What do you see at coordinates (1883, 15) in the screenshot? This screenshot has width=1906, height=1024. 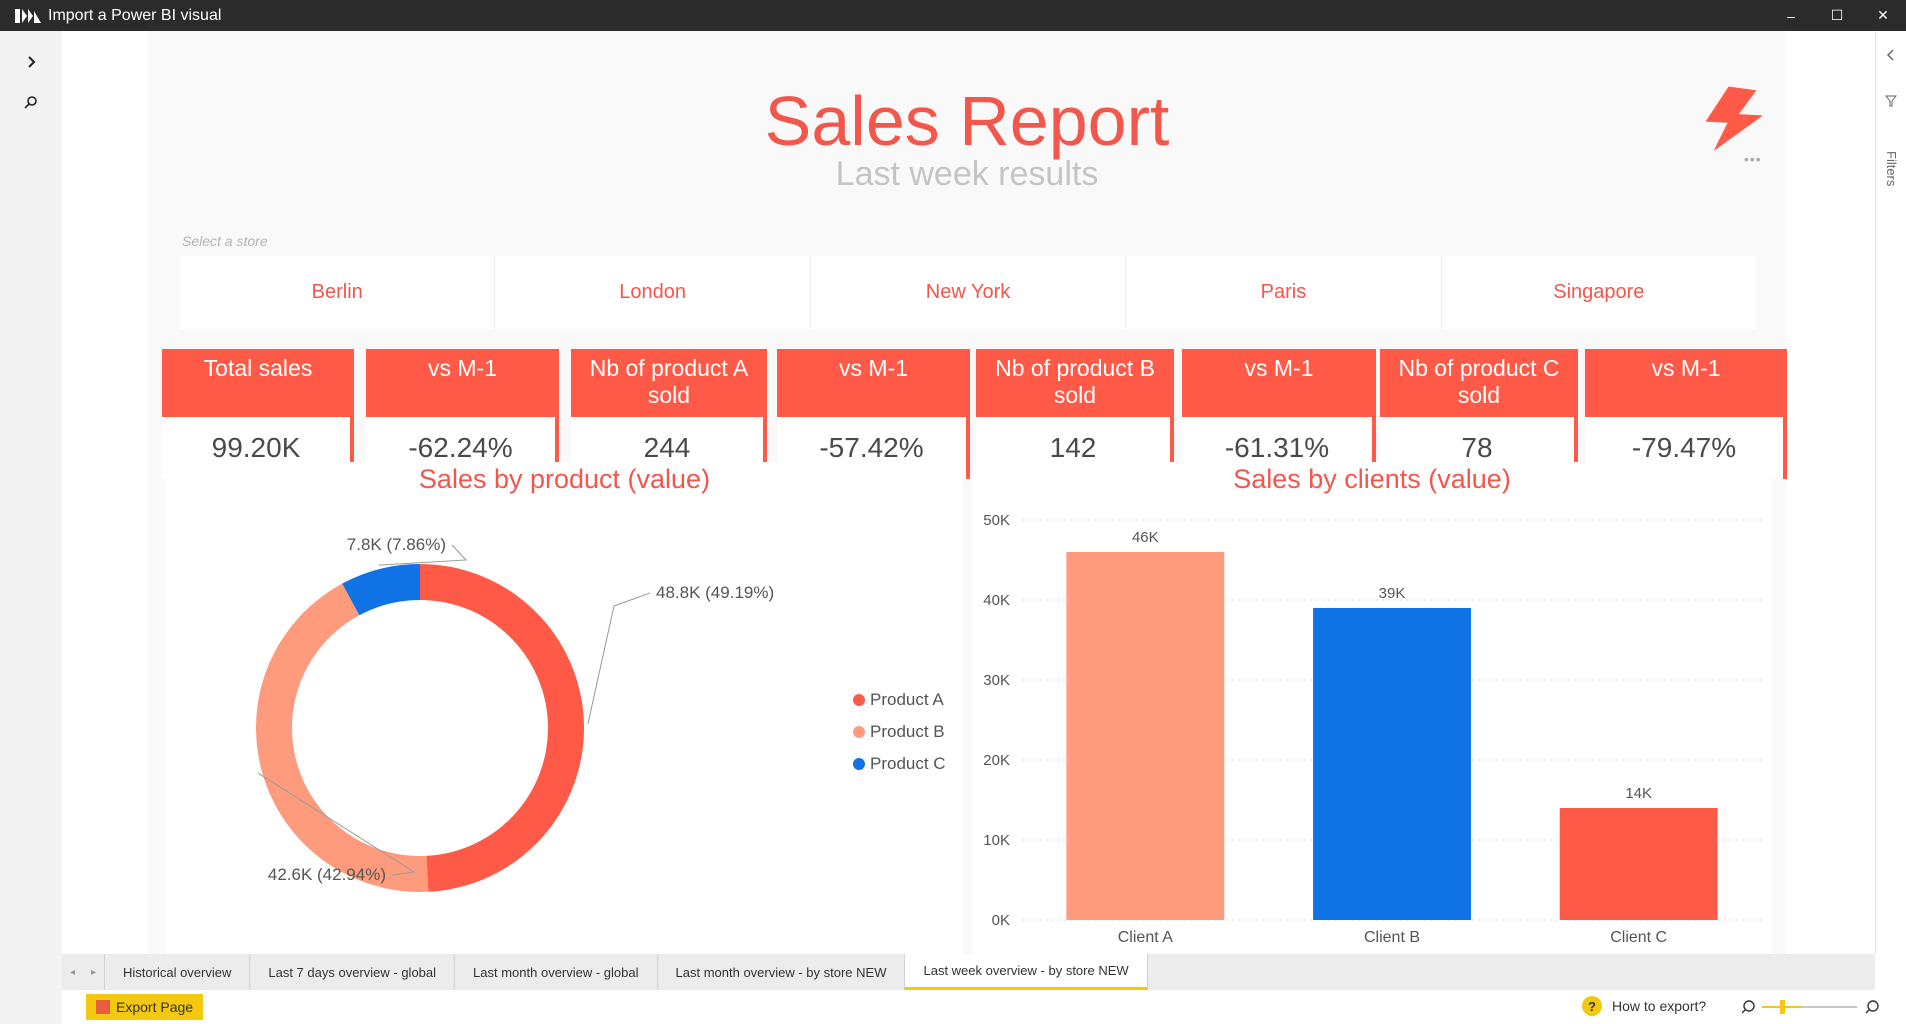 I see `close-button: ✕` at bounding box center [1883, 15].